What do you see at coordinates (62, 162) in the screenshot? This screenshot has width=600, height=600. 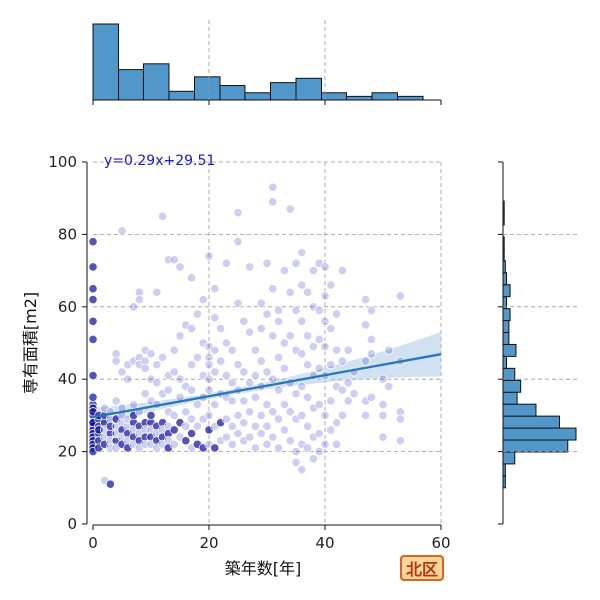 I see `y-tick-label: 100` at bounding box center [62, 162].